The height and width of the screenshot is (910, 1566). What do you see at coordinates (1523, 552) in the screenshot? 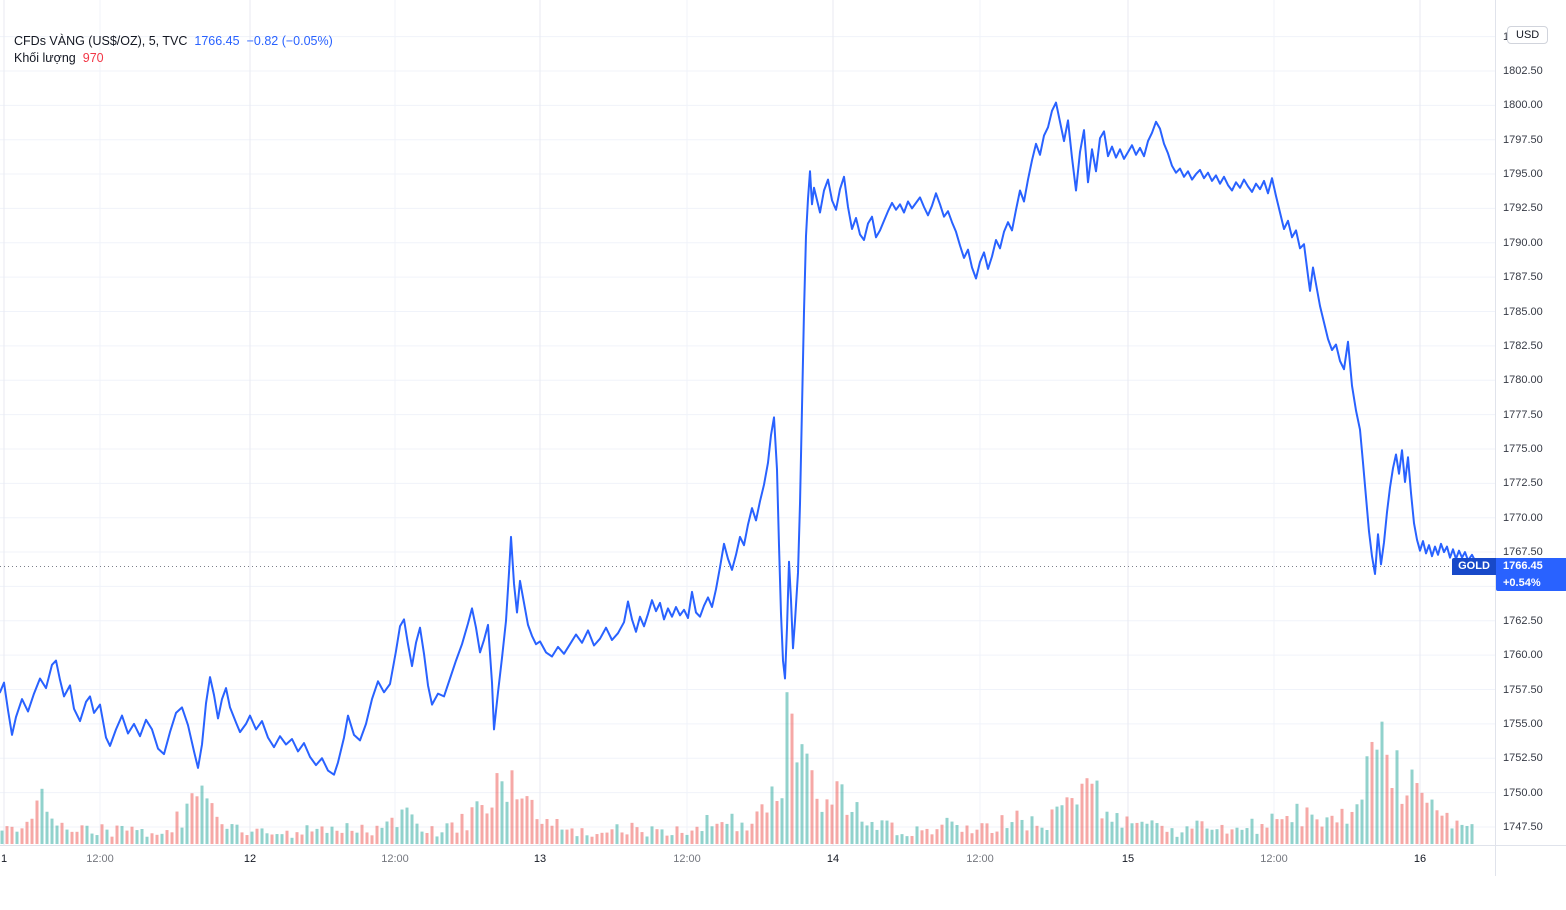
I see `price-tick-label: 1767.50` at bounding box center [1523, 552].